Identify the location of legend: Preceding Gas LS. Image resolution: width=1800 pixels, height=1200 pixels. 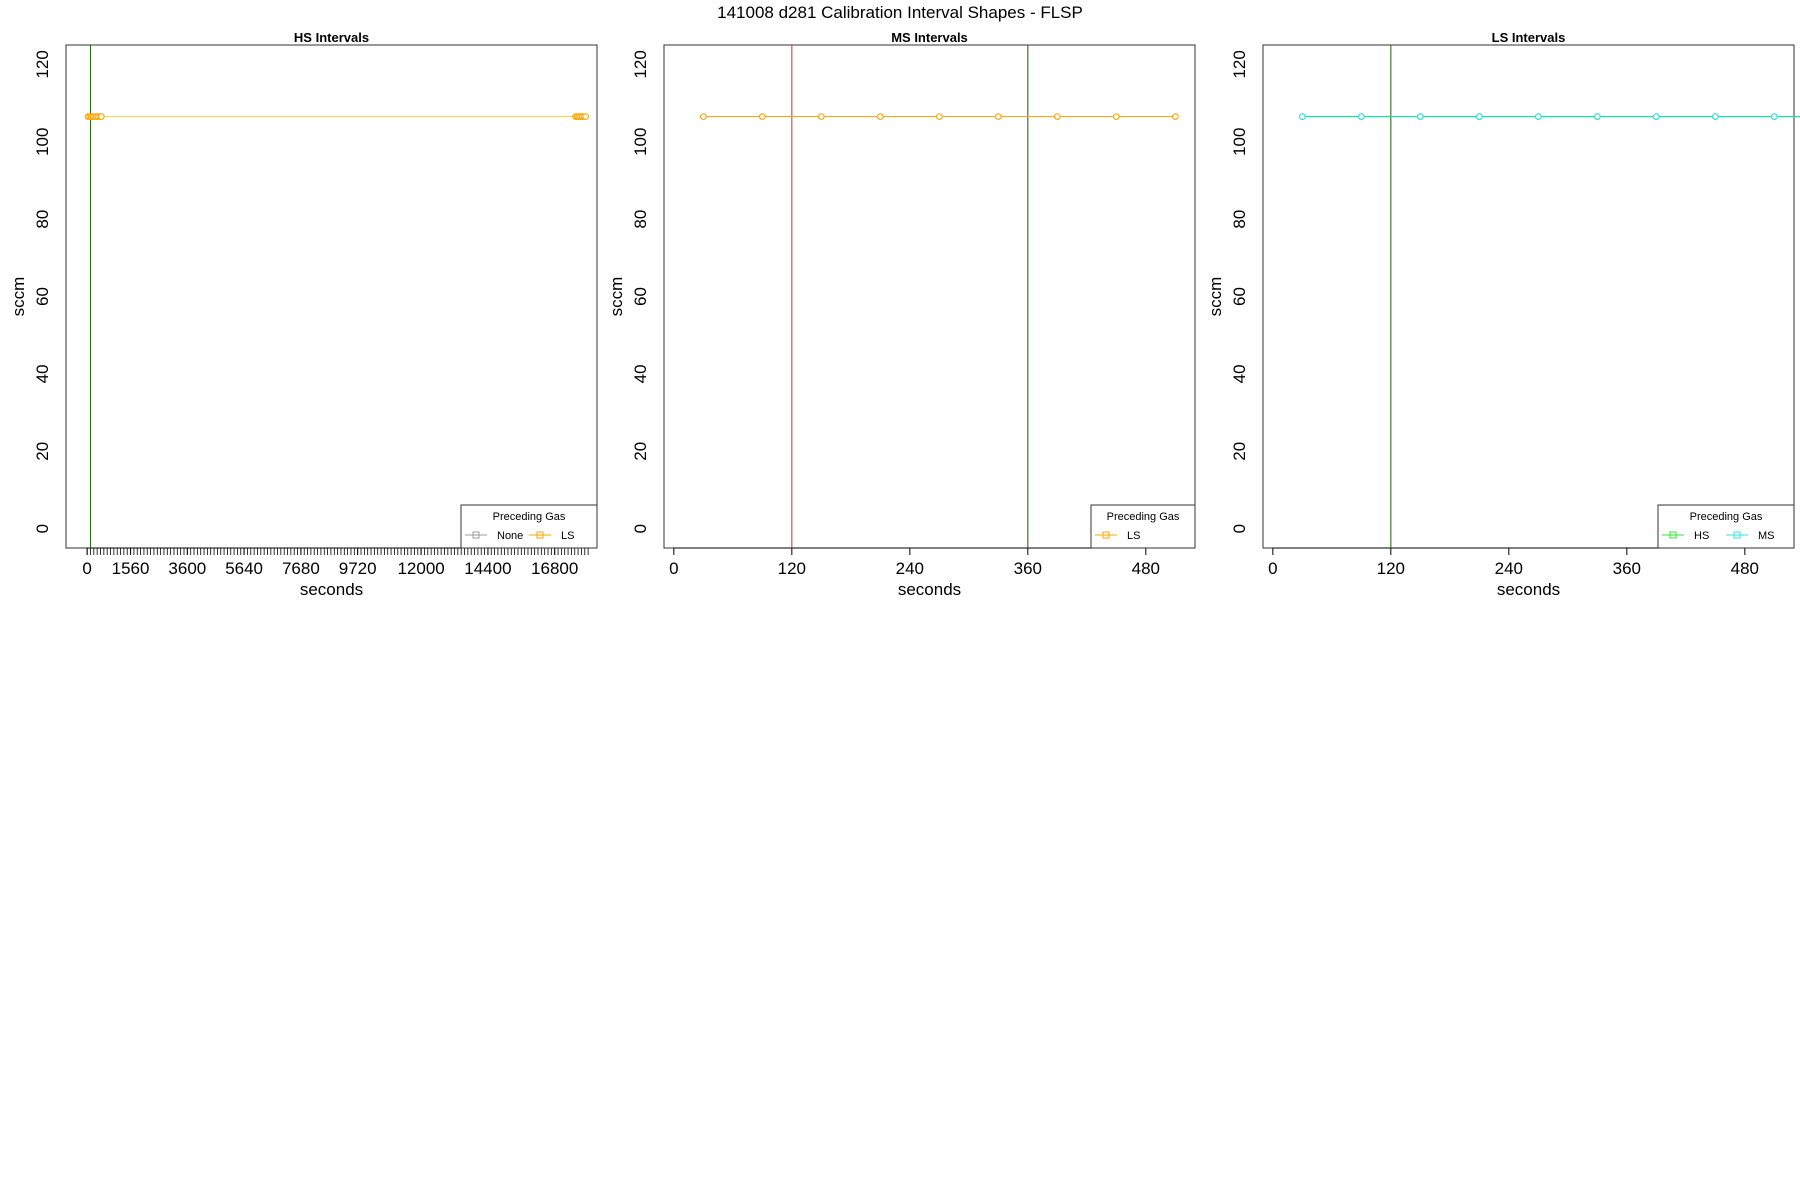
(1143, 526).